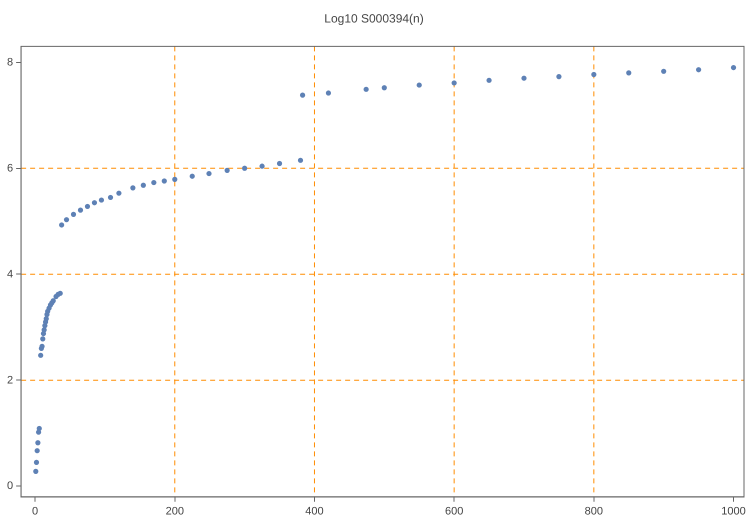  Describe the element at coordinates (594, 511) in the screenshot. I see `x-tick-label: 800` at that location.